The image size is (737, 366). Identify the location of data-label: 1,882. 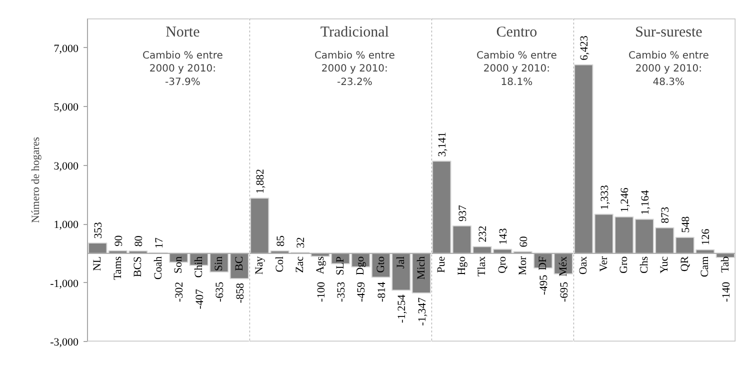
(260, 181).